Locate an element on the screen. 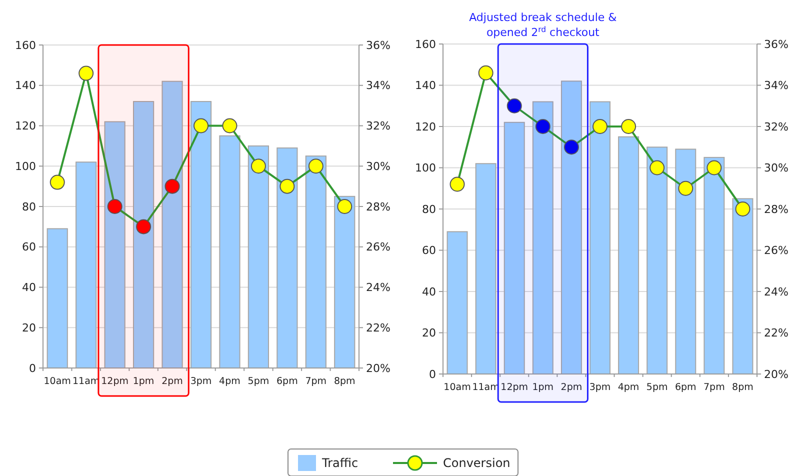 Image resolution: width=793 pixels, height=476 pixels. legend-label: Conversion is located at coordinates (476, 463).